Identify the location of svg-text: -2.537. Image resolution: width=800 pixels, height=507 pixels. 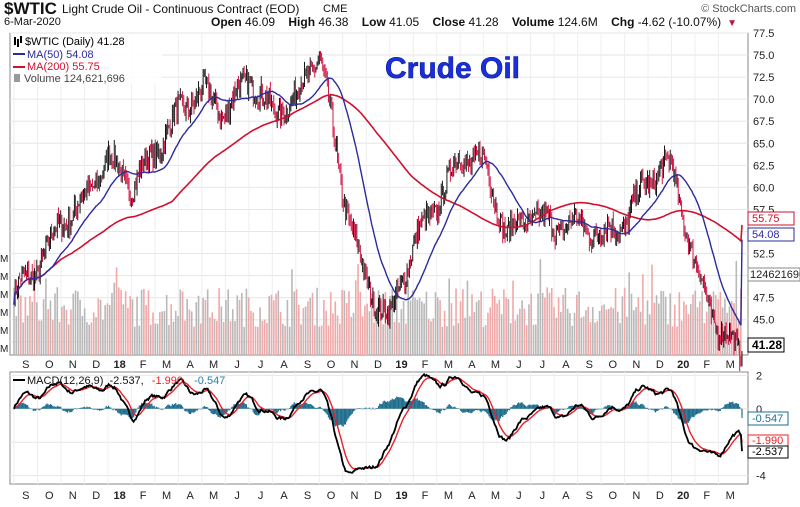
(767, 452).